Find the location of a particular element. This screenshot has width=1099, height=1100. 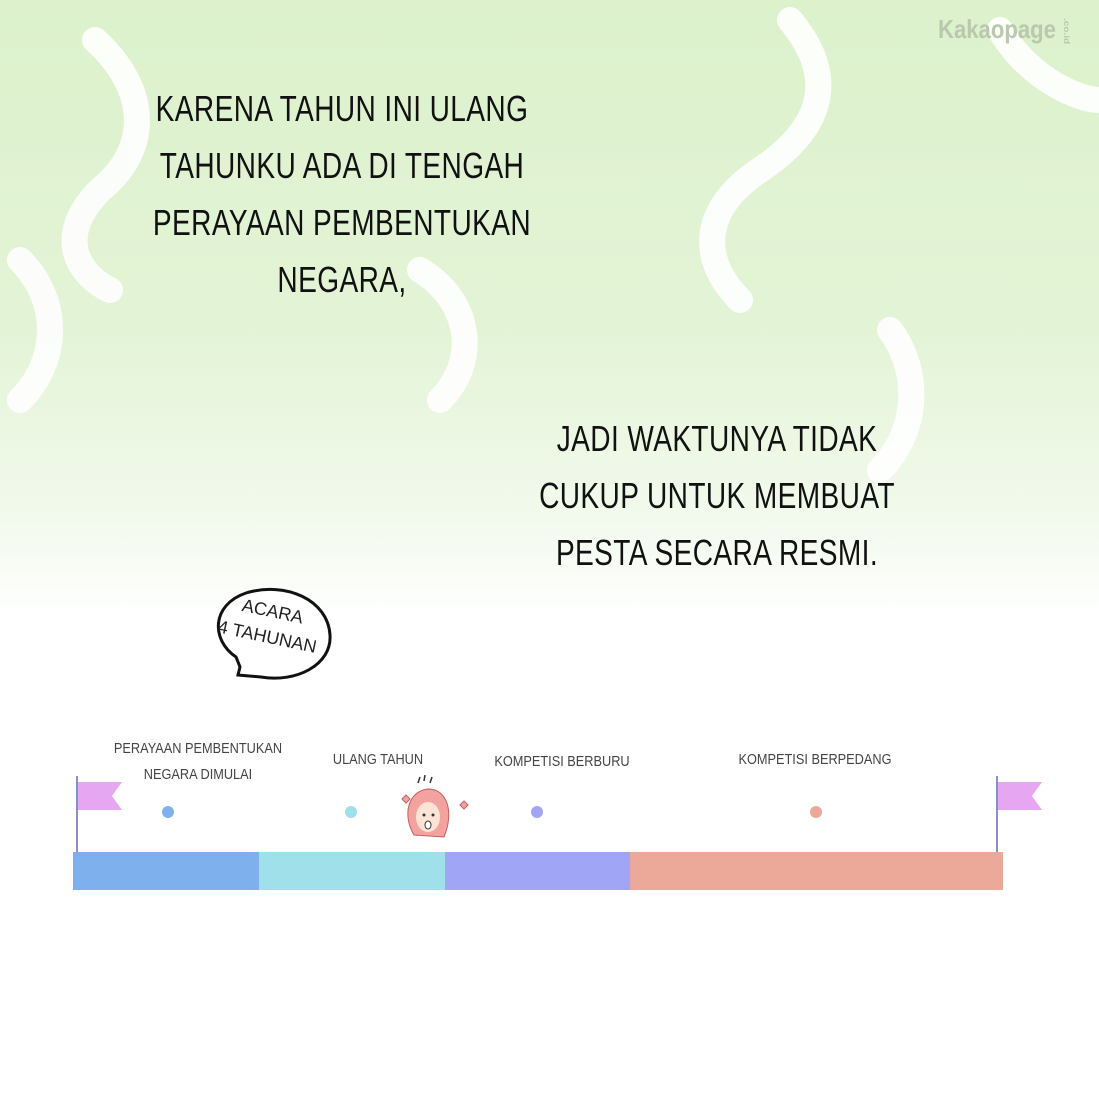

girl-face-icon is located at coordinates (435, 806).